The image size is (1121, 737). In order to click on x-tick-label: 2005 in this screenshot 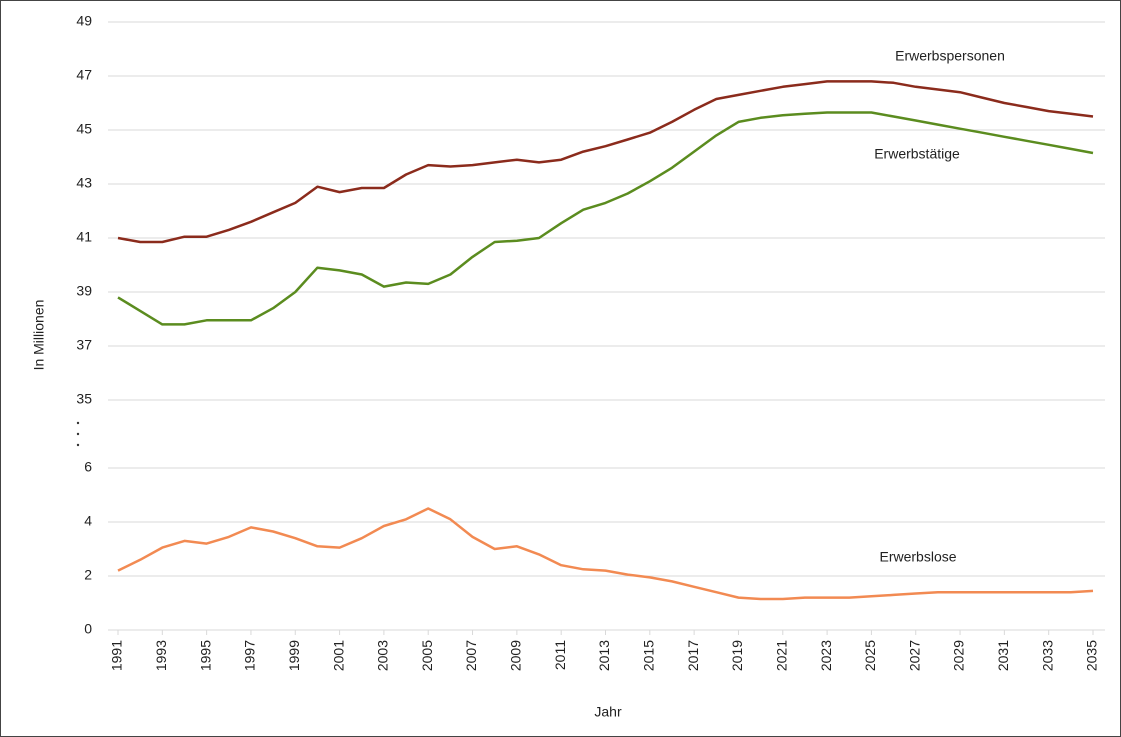, I will do `click(427, 655)`.